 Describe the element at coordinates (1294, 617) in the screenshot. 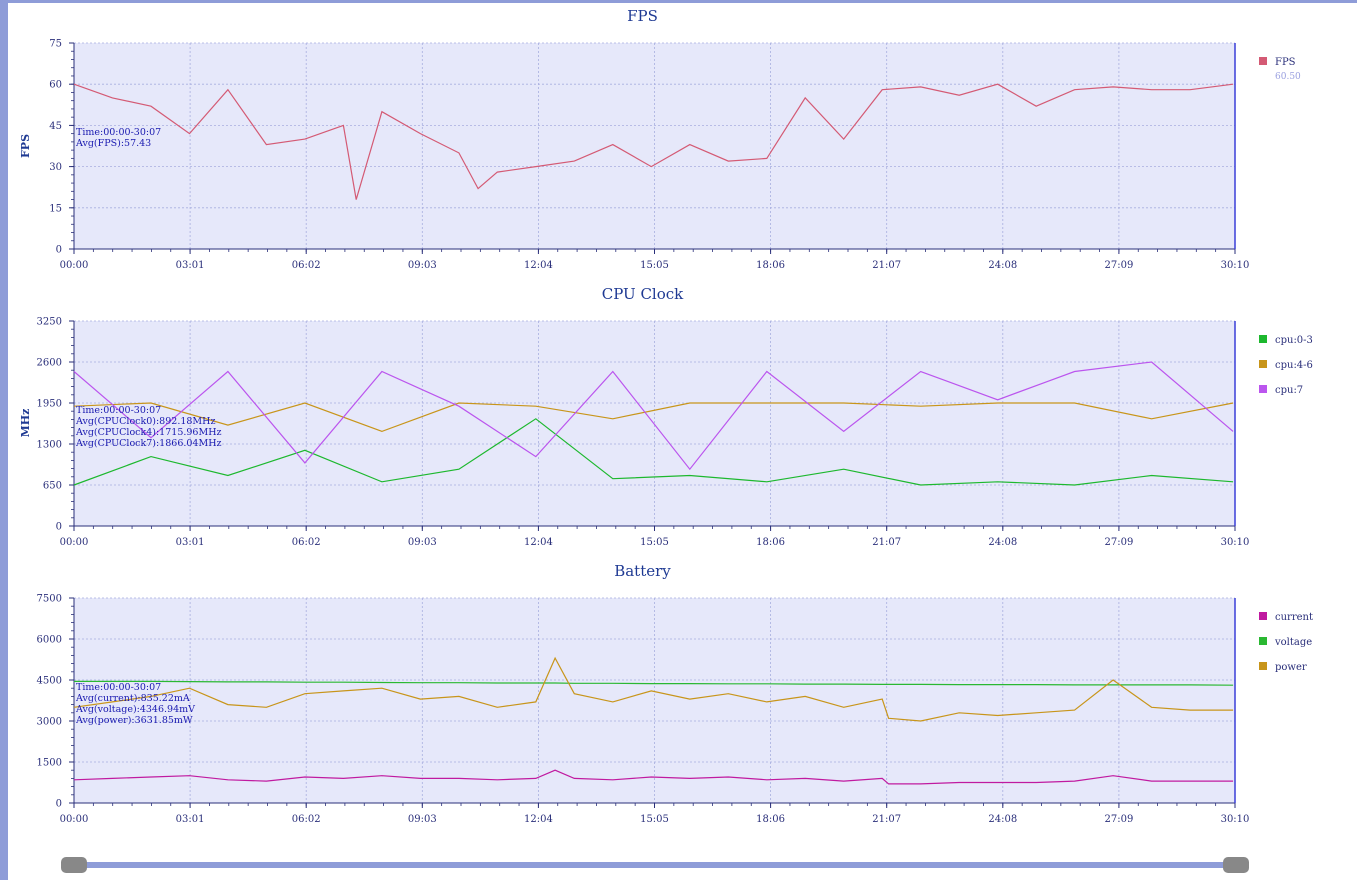

I see `legend-label: current` at that location.